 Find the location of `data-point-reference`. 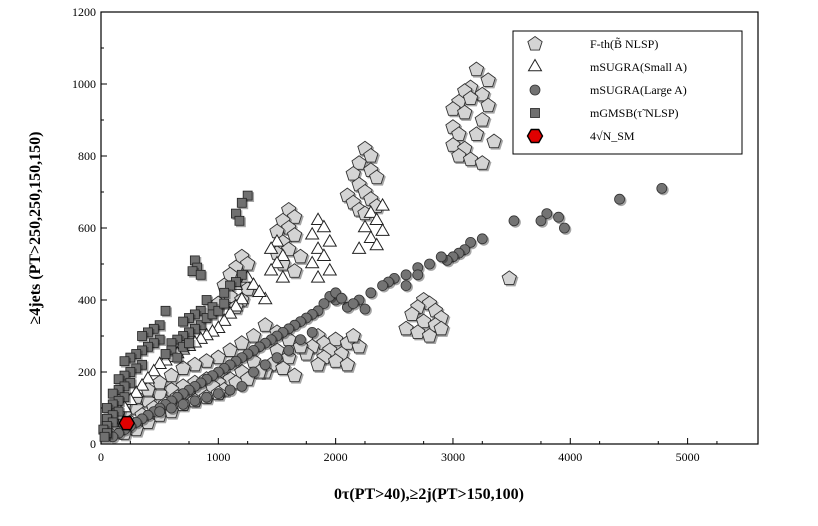

data-point-reference is located at coordinates (127, 423).